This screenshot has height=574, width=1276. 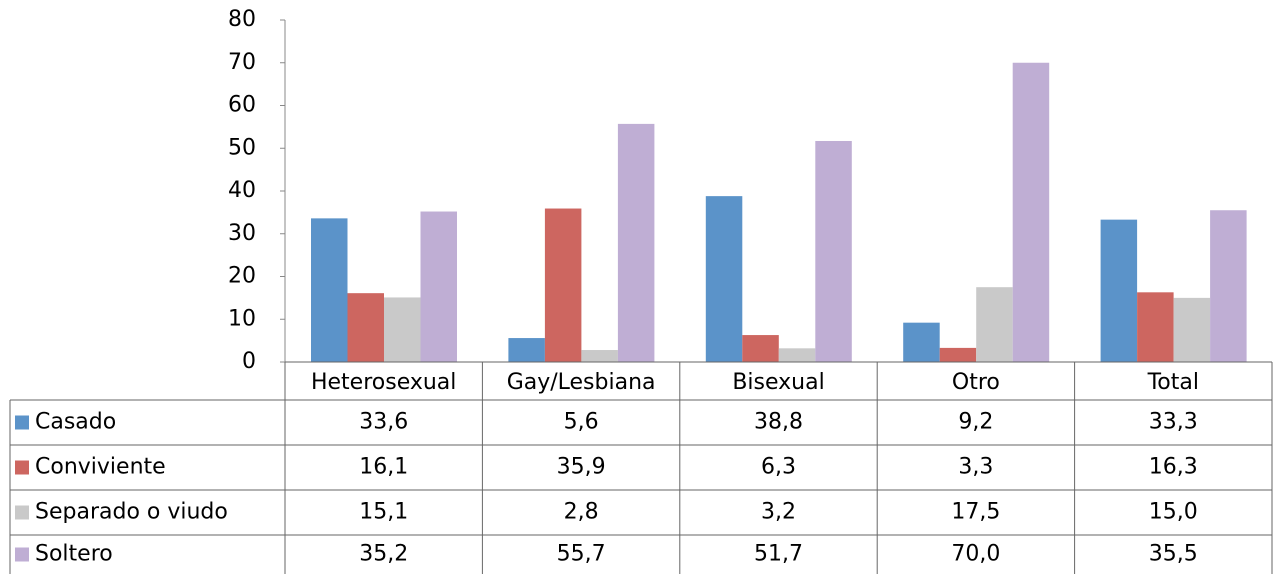 What do you see at coordinates (975, 422) in the screenshot?
I see `table-cell: 9,2` at bounding box center [975, 422].